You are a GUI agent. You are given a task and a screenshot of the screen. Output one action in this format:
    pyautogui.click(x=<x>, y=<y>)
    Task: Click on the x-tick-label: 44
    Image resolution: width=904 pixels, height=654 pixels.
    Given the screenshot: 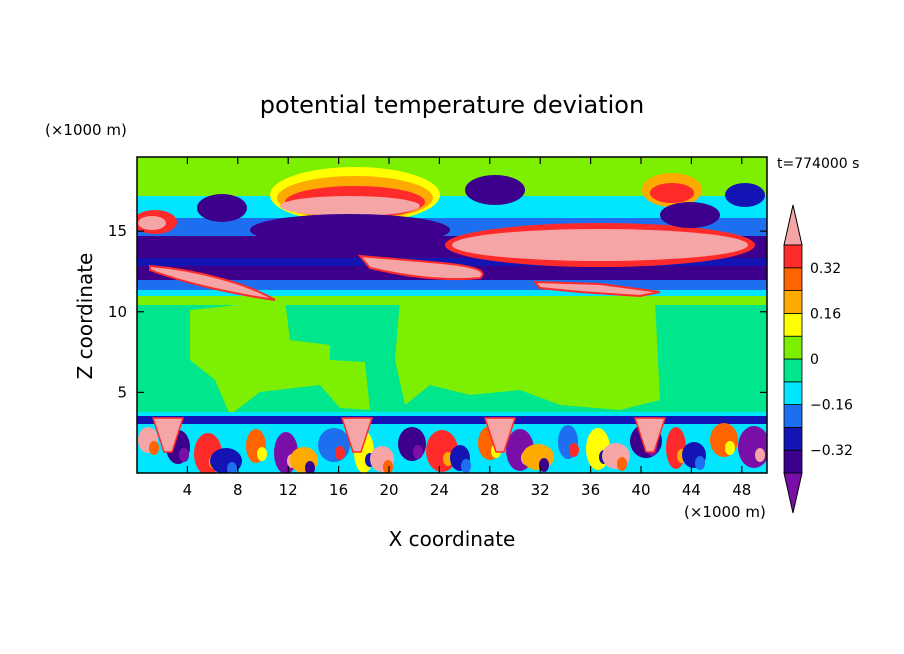 What is the action you would take?
    pyautogui.click(x=691, y=490)
    